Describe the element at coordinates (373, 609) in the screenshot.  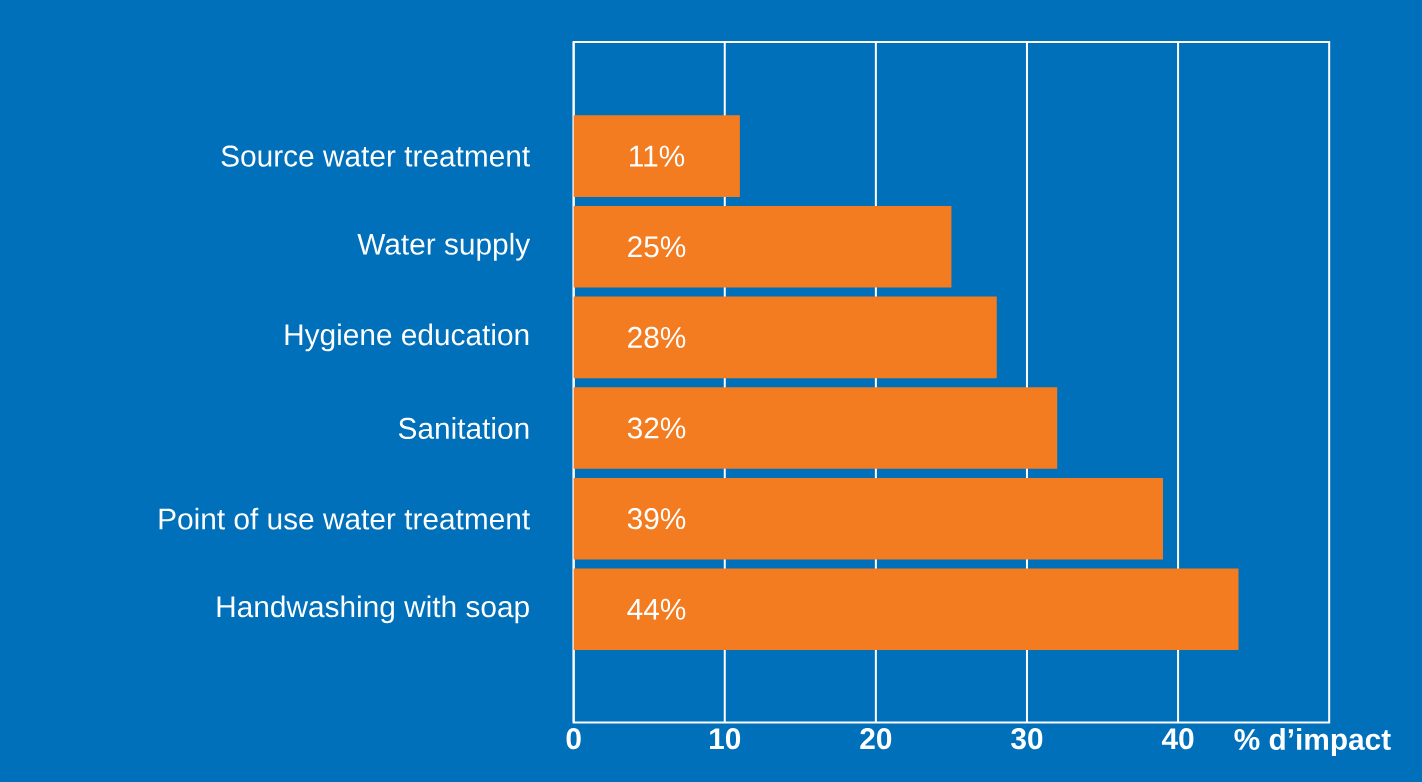
I see `y-tick-label: Handwashing with soap` at that location.